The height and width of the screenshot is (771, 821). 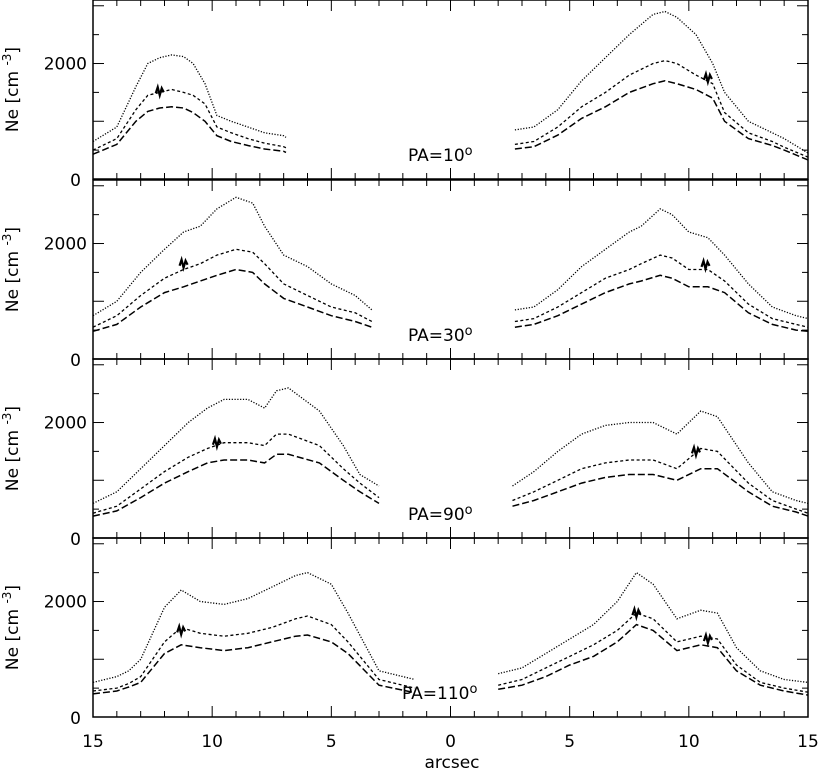 What do you see at coordinates (440, 514) in the screenshot?
I see `panel-label: PA=90o` at bounding box center [440, 514].